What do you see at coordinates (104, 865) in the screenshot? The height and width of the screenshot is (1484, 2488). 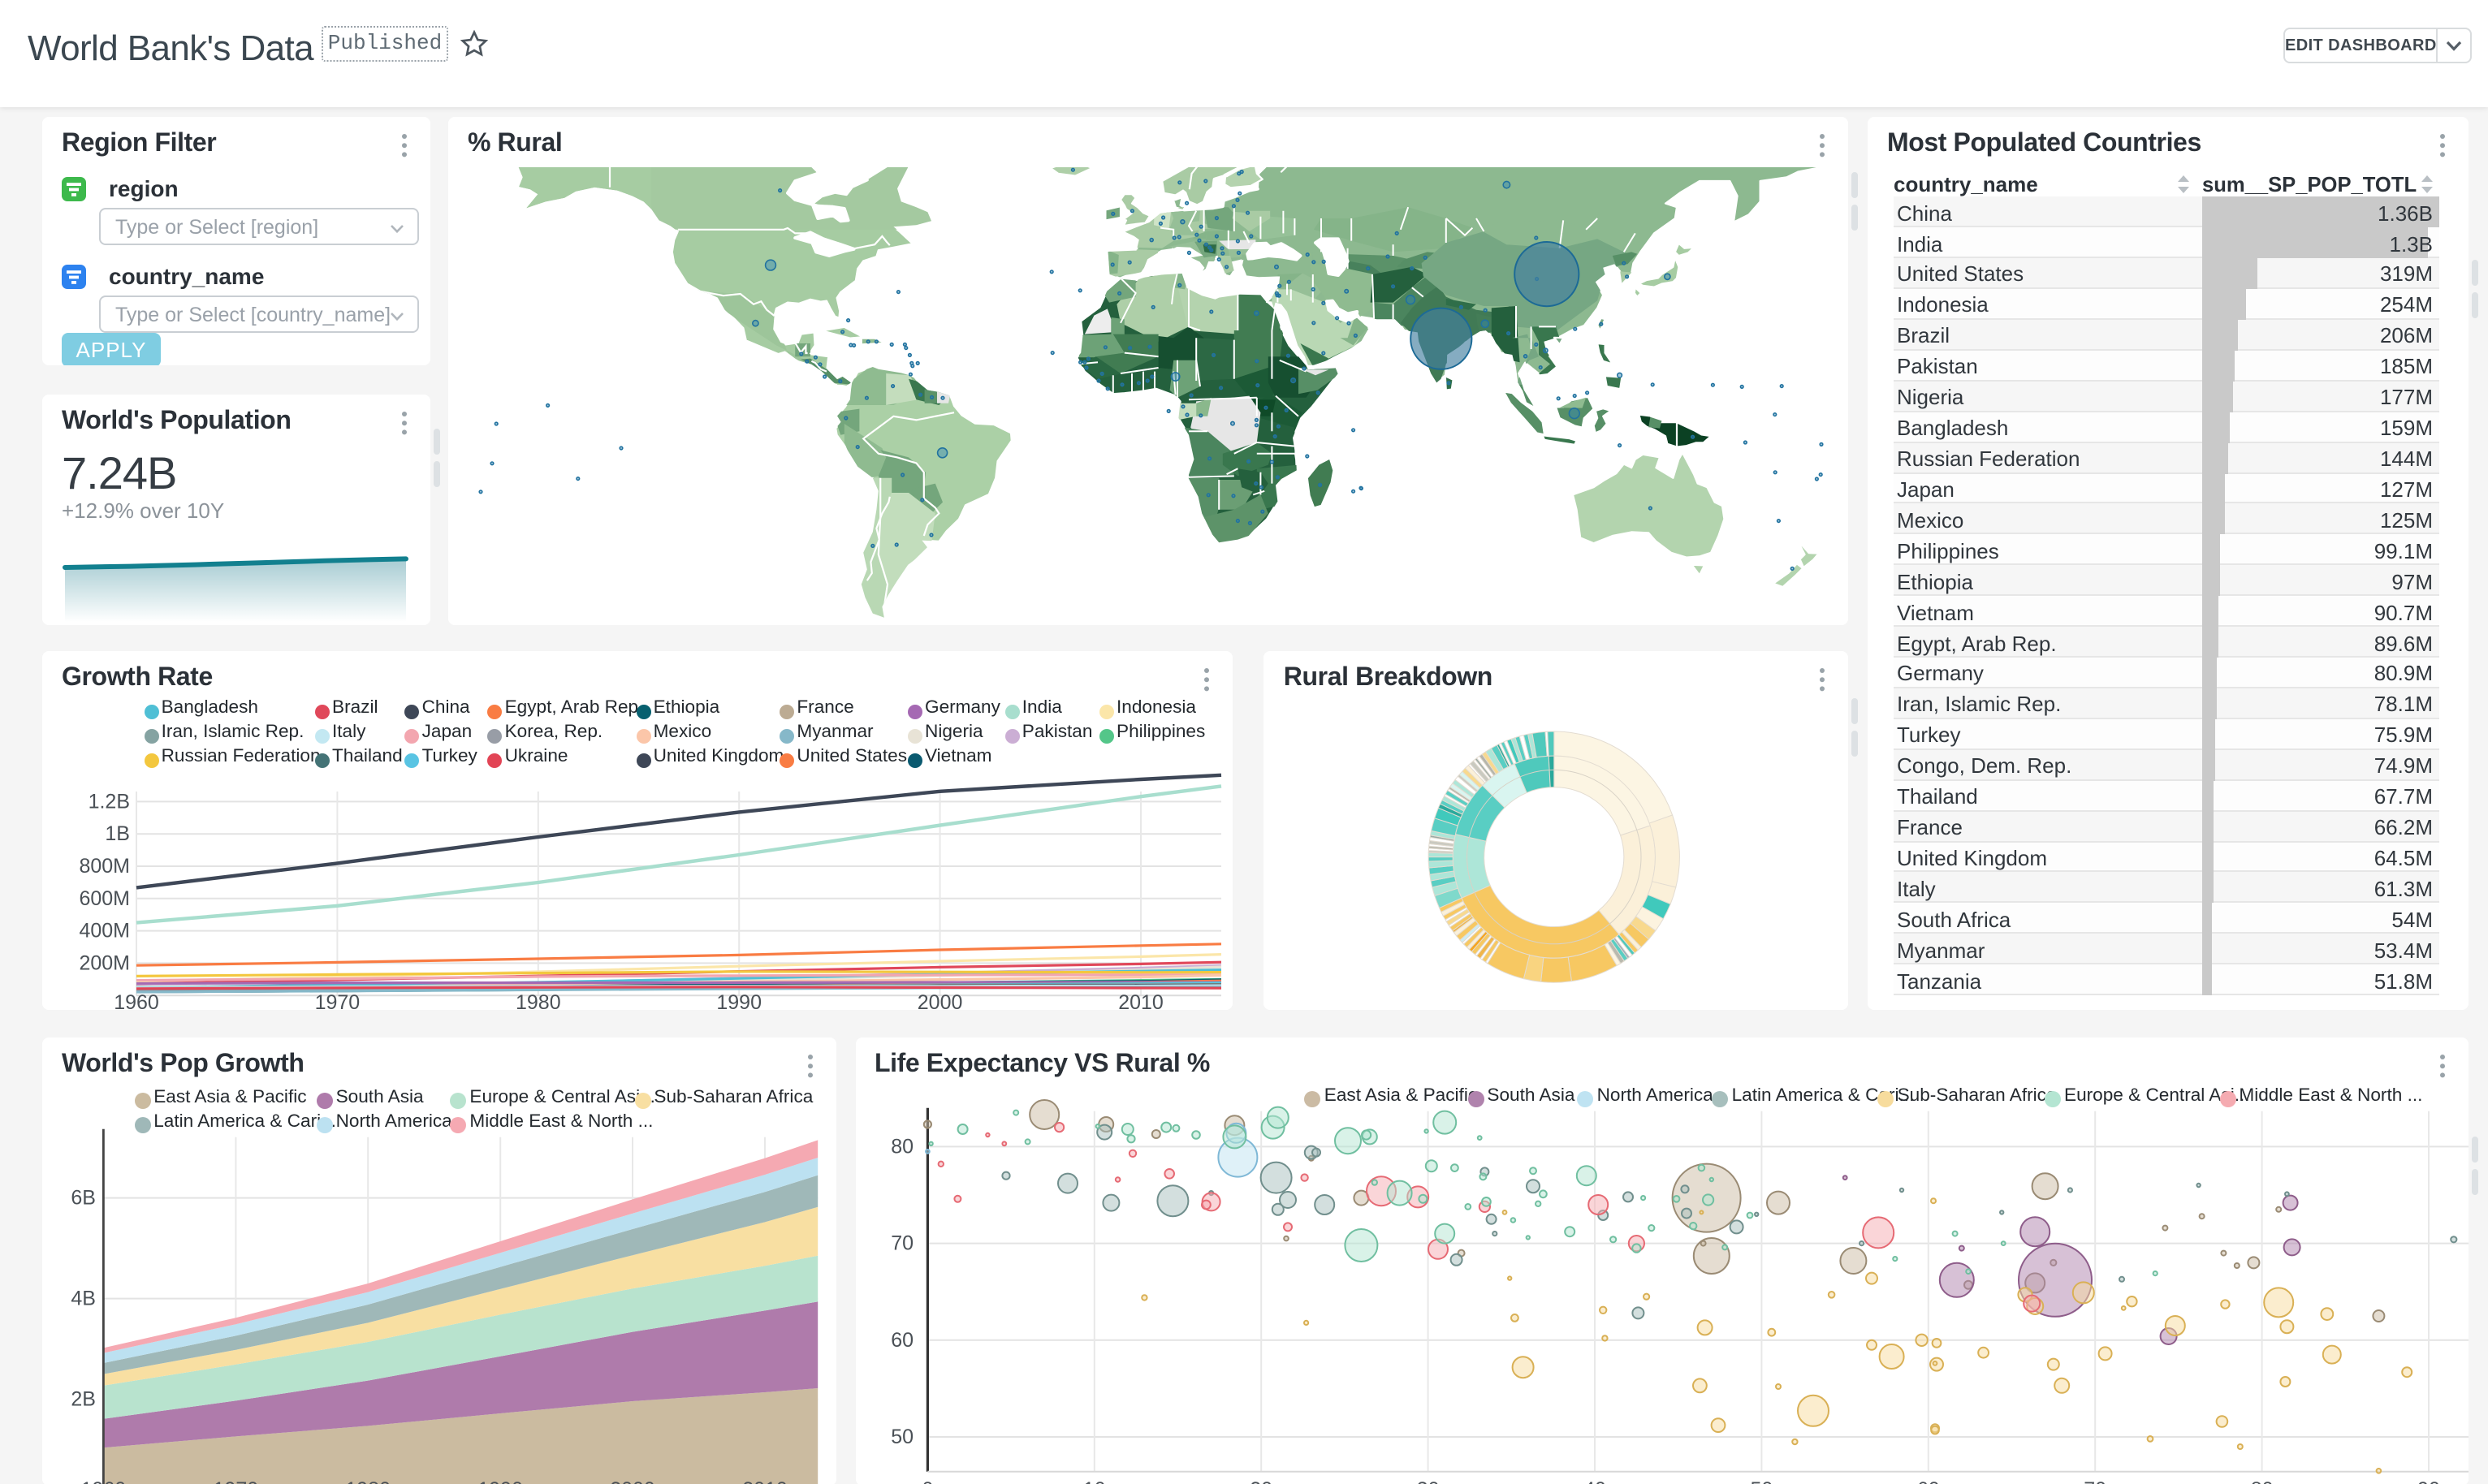 I see `svg-text: 800M` at bounding box center [104, 865].